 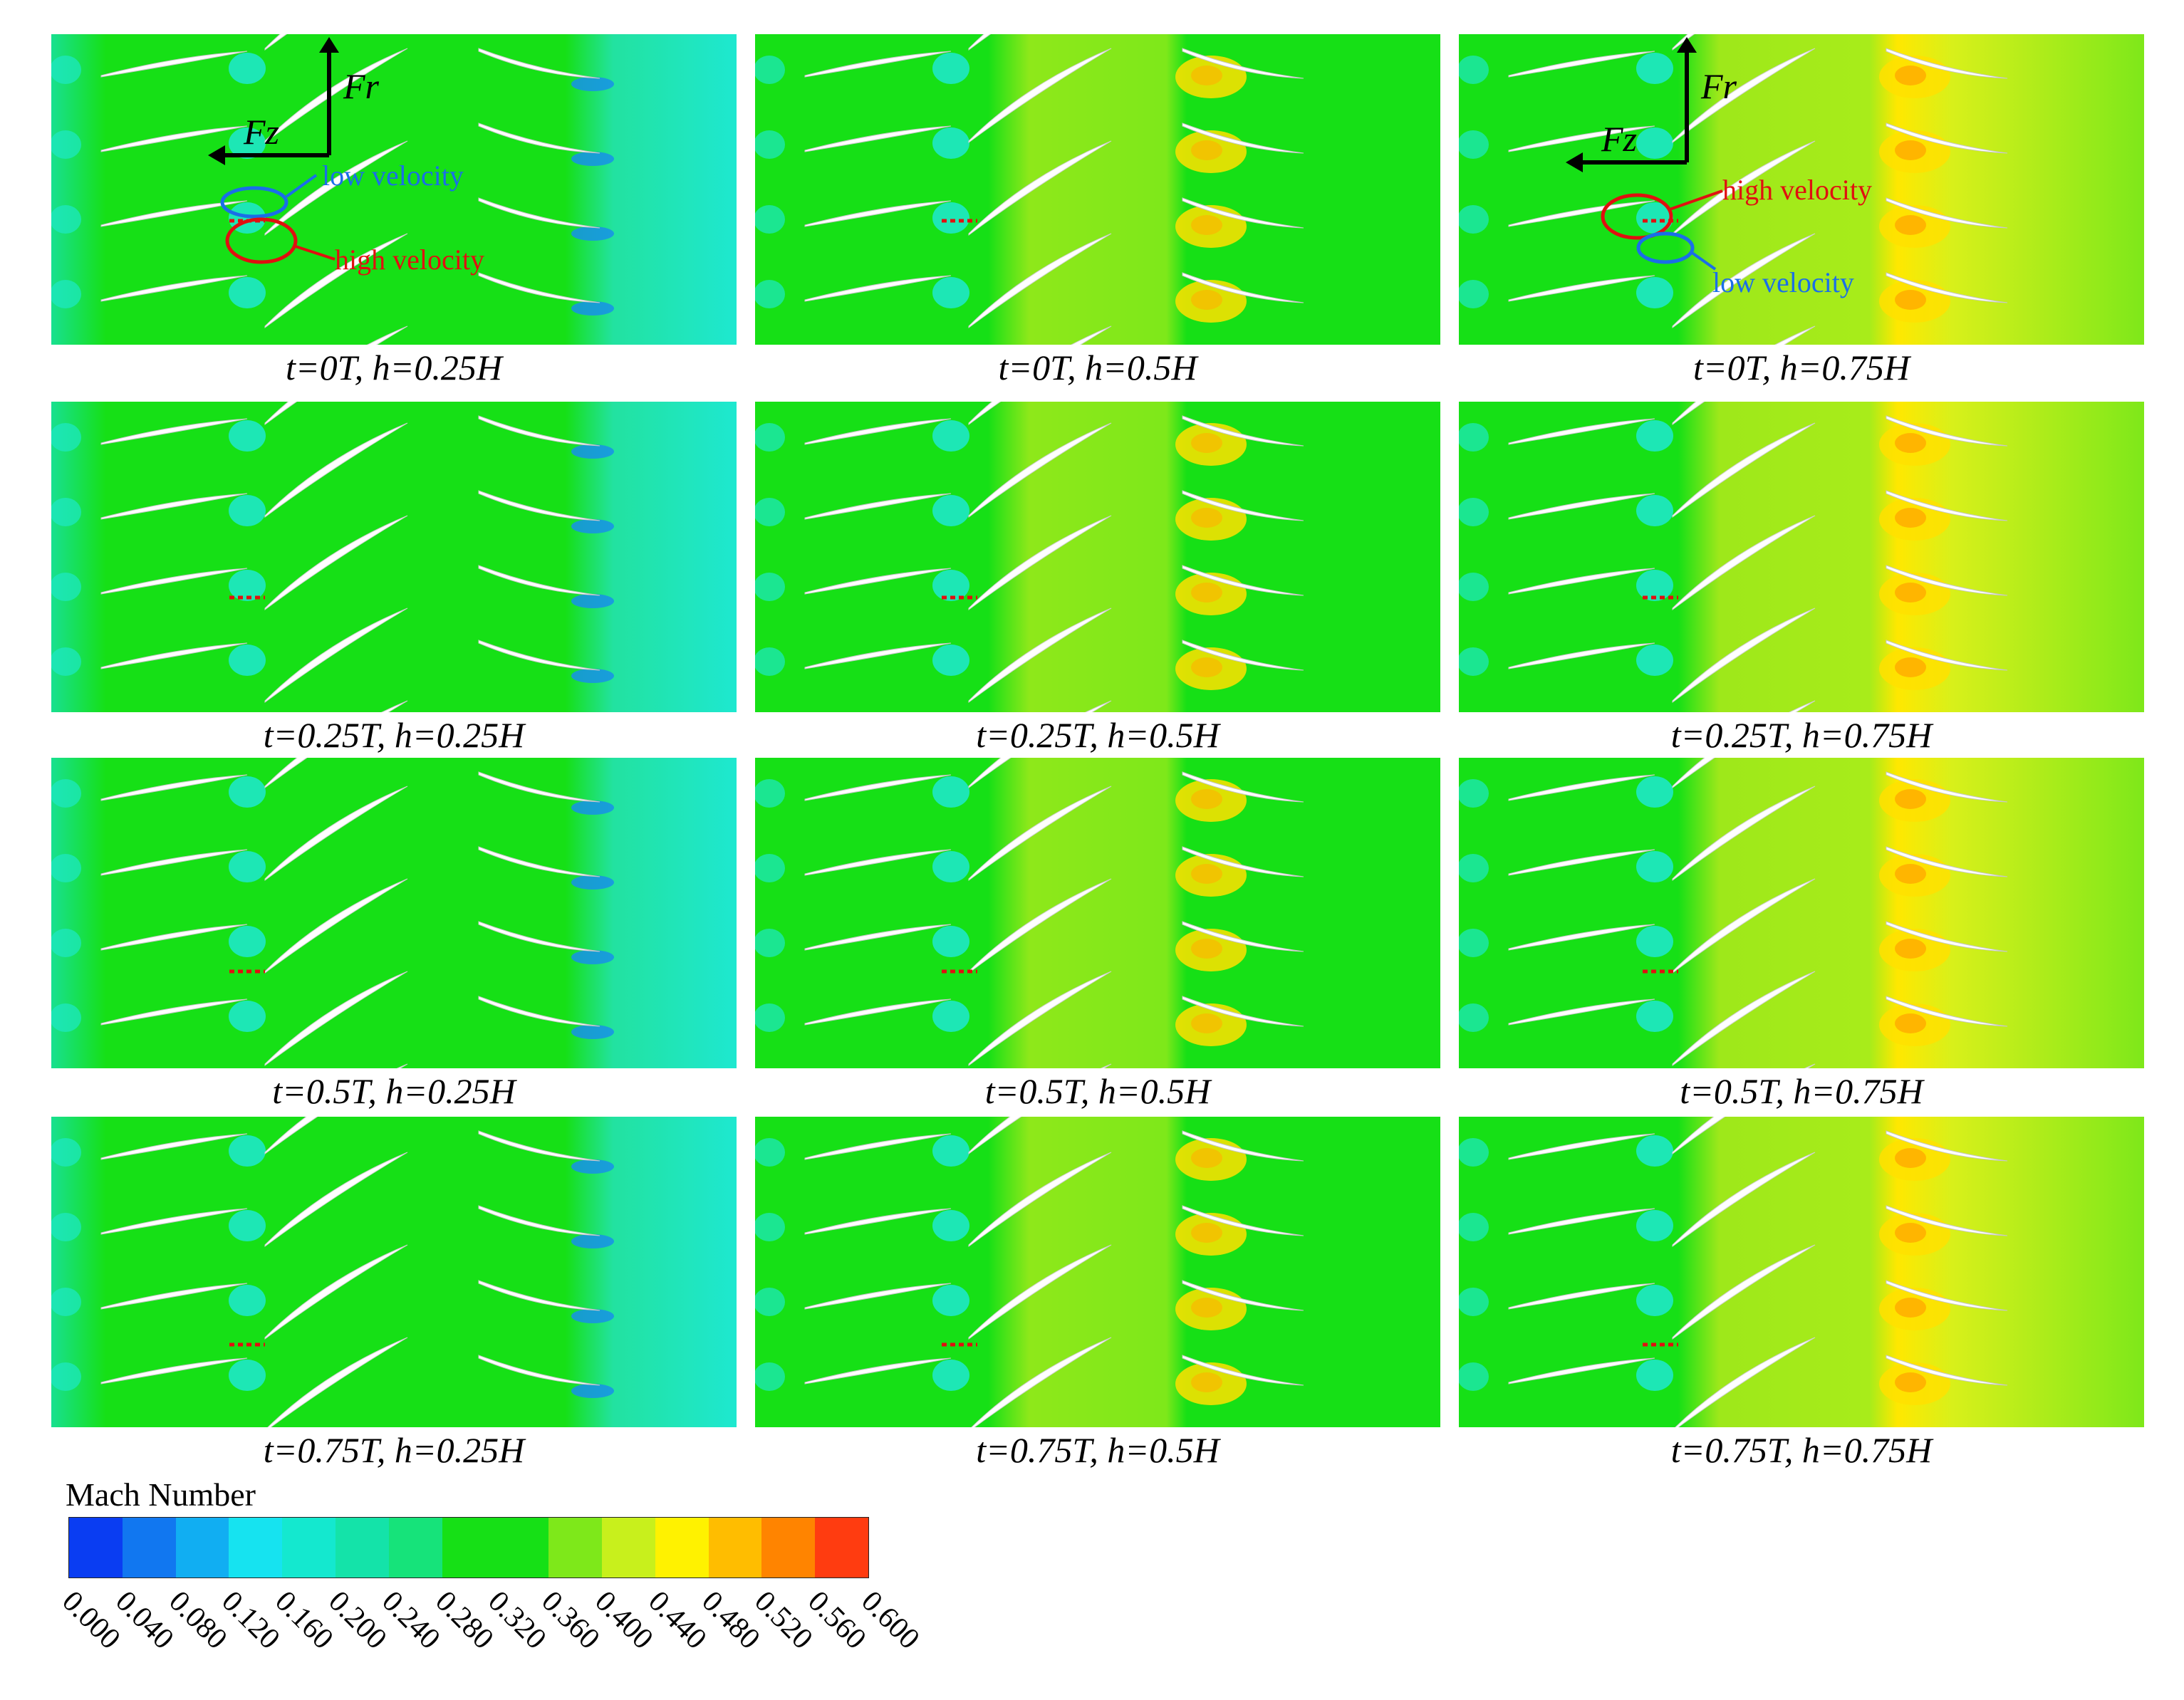 I want to click on stator-row, so click(x=878, y=543).